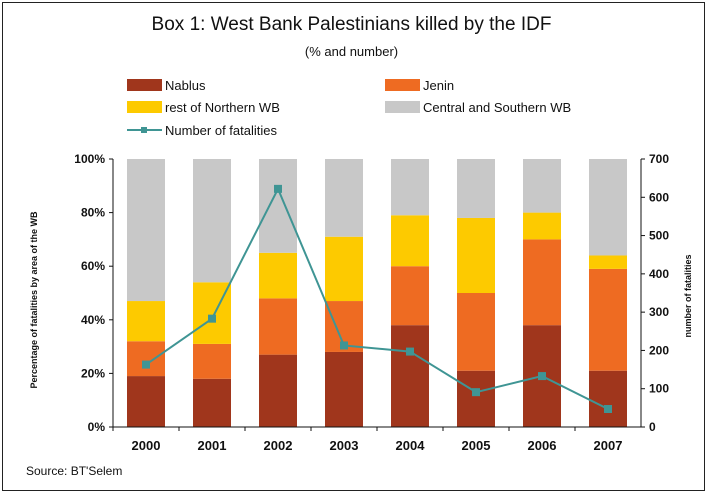 The width and height of the screenshot is (709, 495). I want to click on source-note: Source: BT'Selem, so click(74, 471).